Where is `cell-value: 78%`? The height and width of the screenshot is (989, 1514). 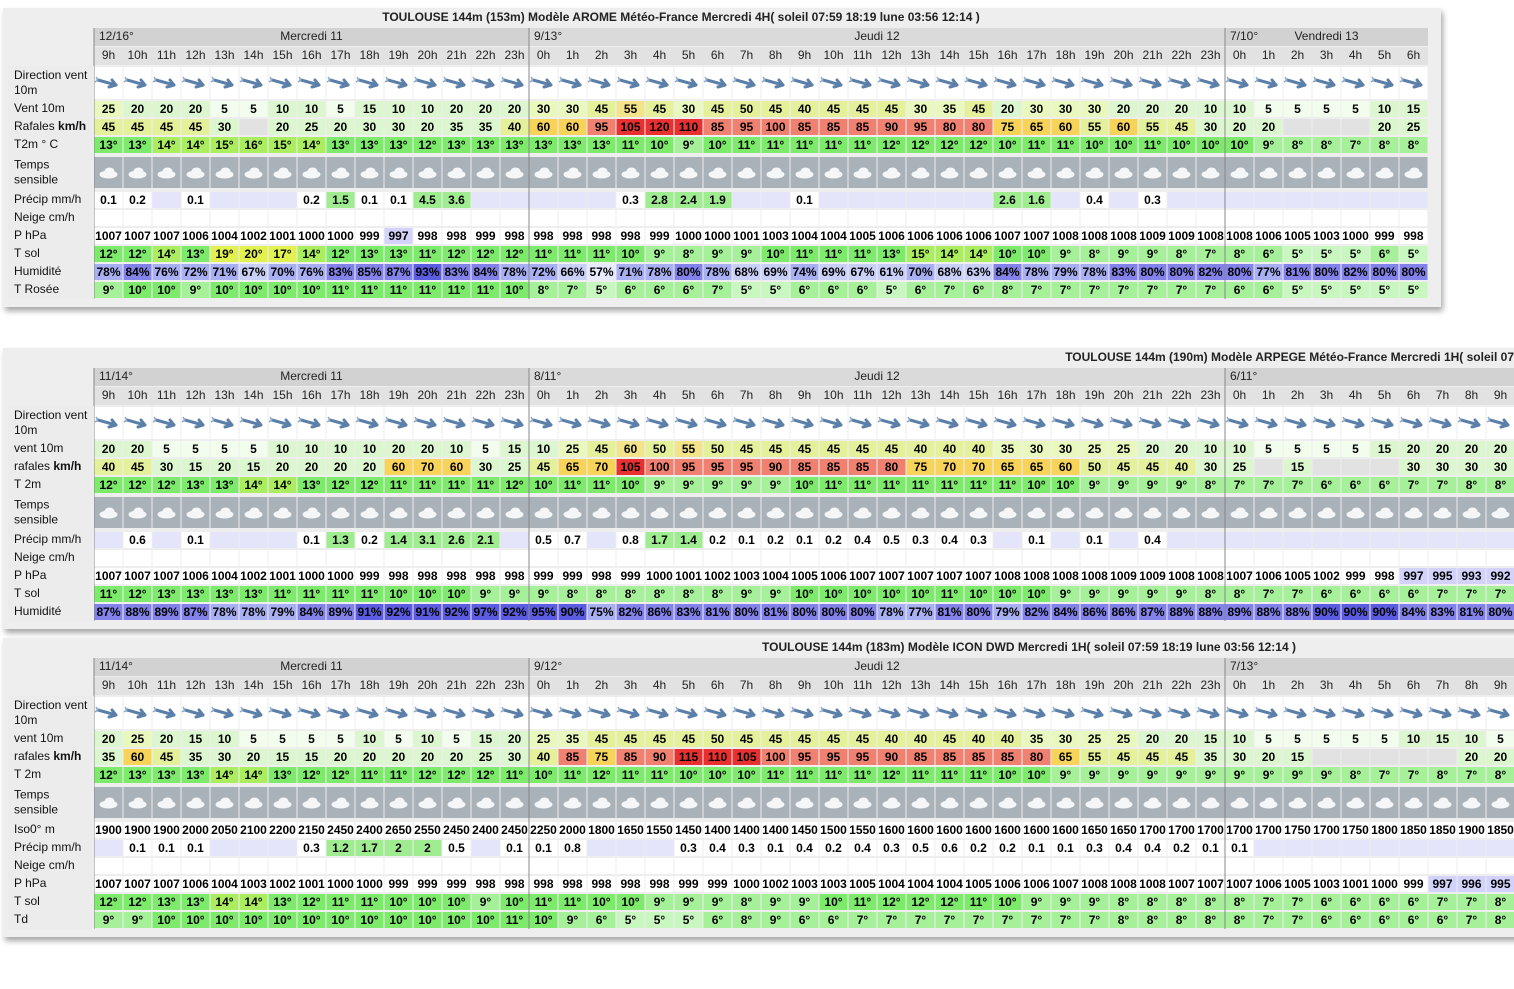 cell-value: 78% is located at coordinates (253, 612).